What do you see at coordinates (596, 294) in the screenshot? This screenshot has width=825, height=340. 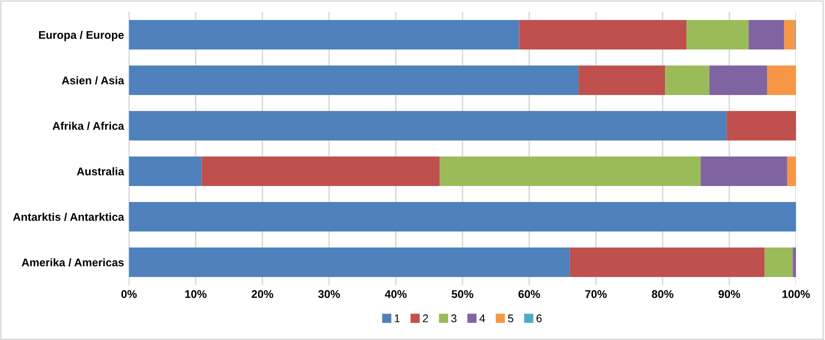 I see `x-tick-label: 70%` at bounding box center [596, 294].